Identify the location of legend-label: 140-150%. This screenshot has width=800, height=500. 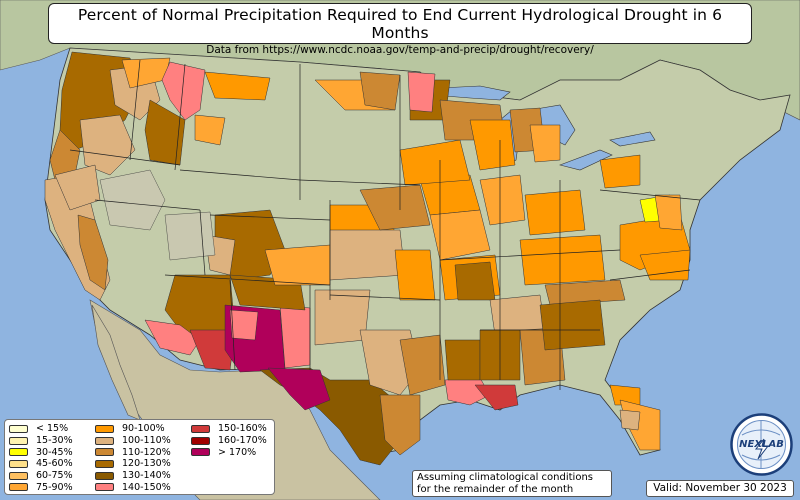
(146, 487).